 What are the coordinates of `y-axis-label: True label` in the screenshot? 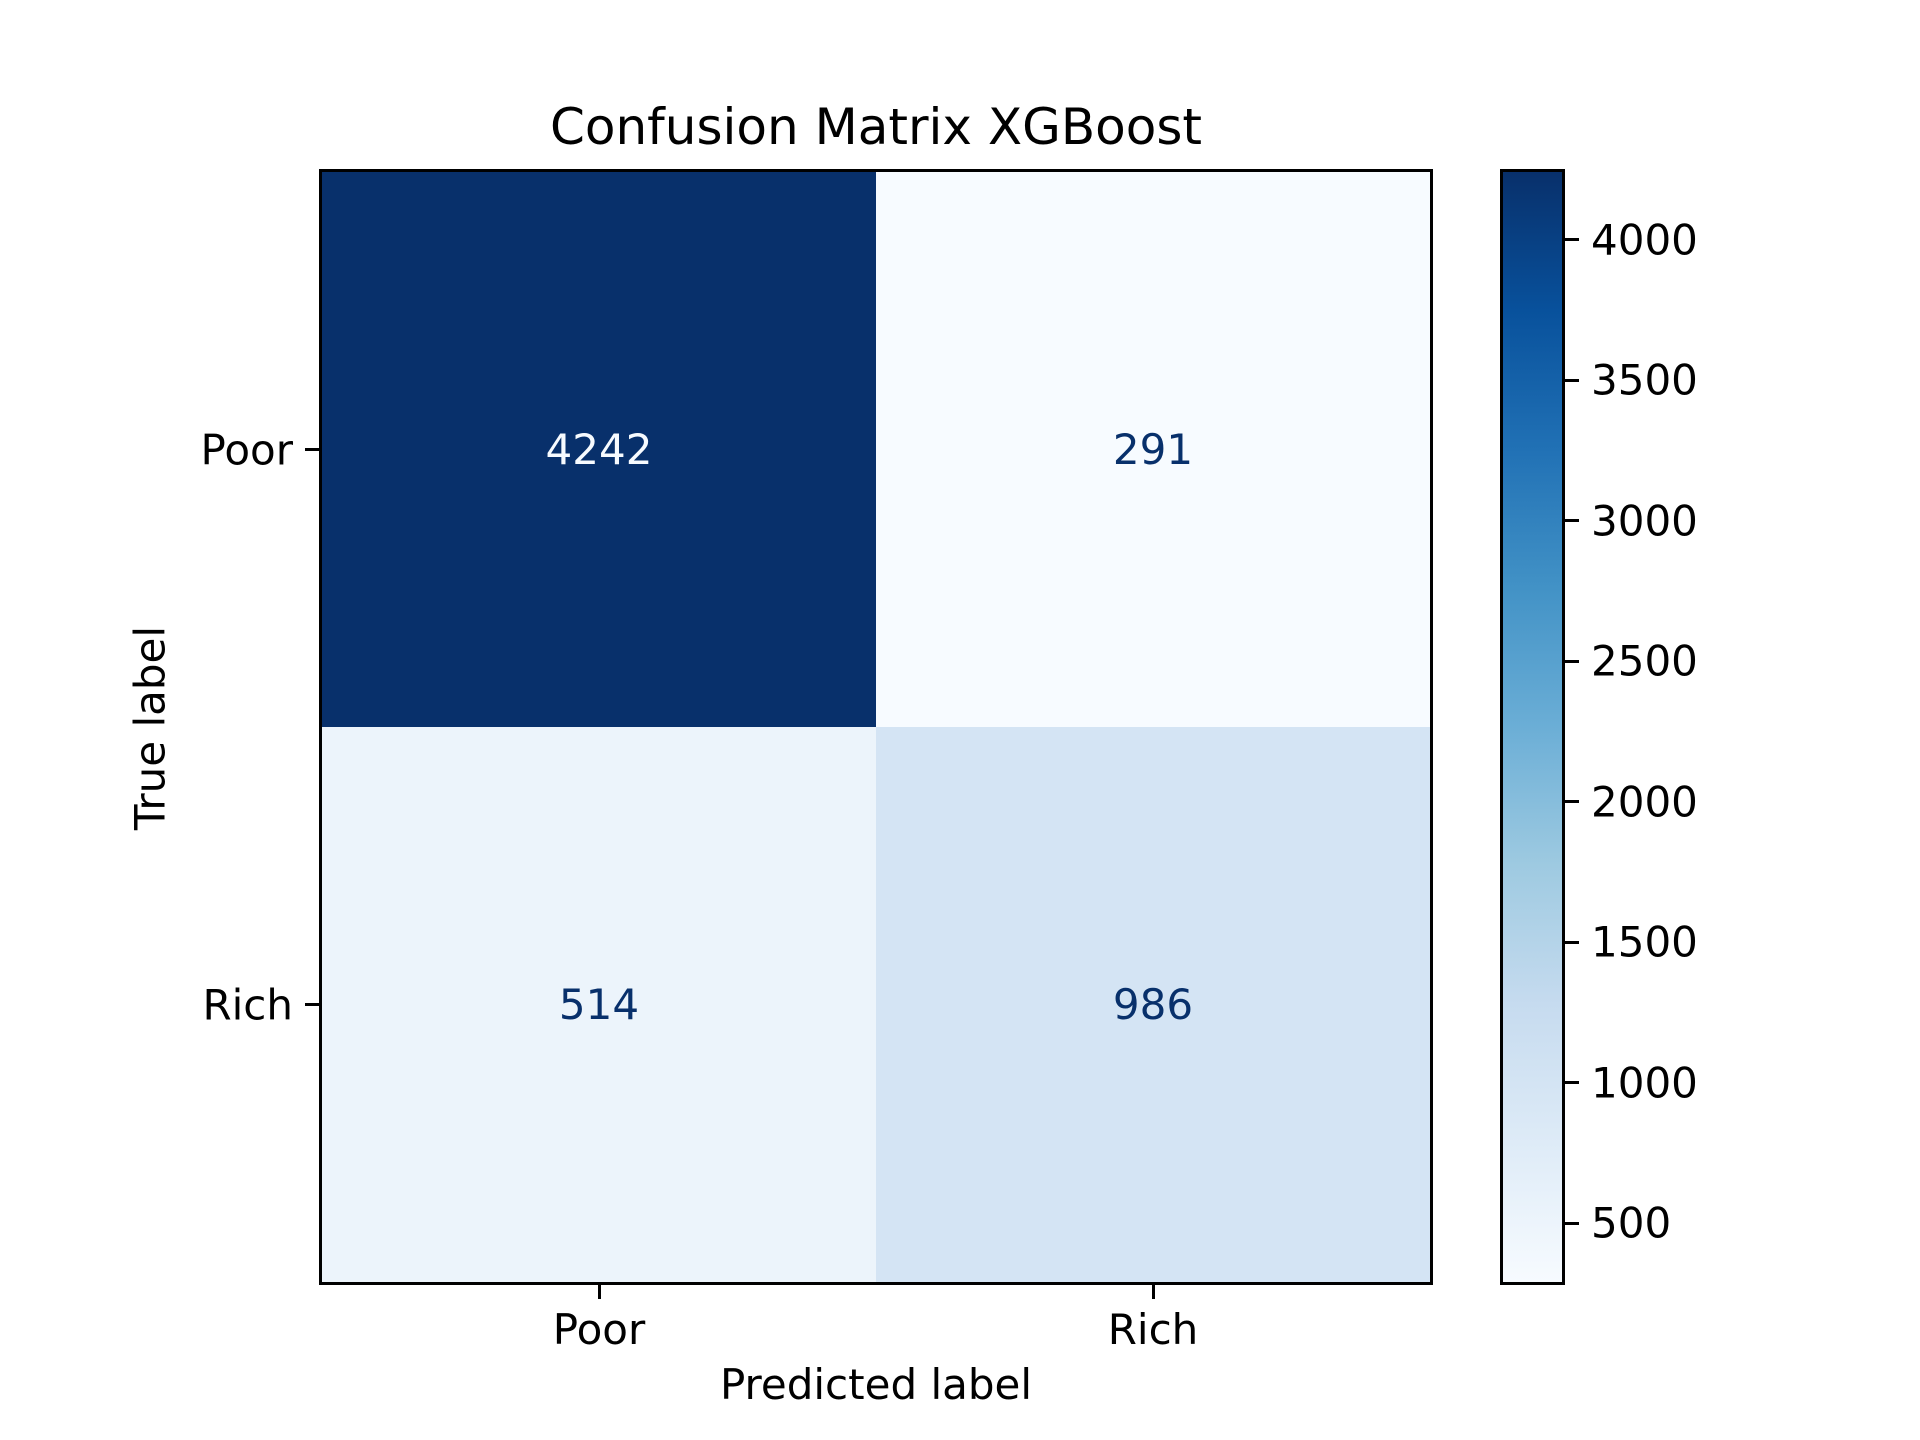 It's located at (150, 728).